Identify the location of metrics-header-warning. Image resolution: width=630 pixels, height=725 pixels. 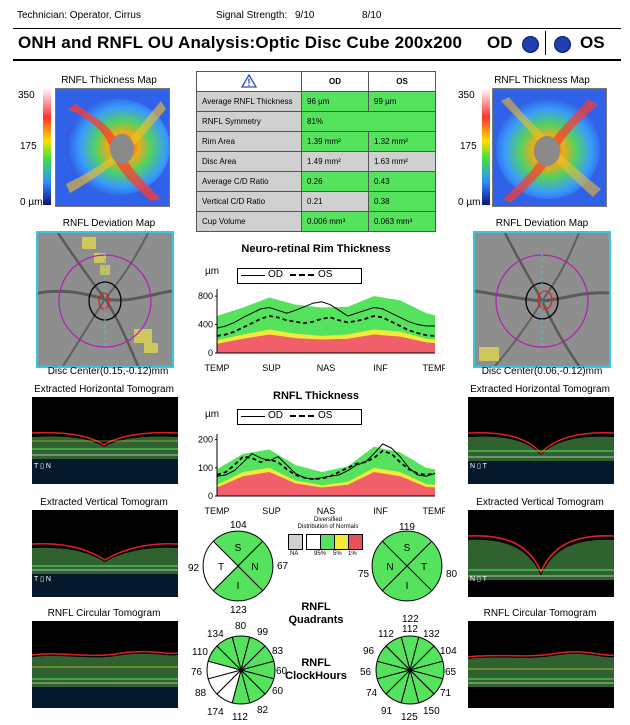
(249, 81).